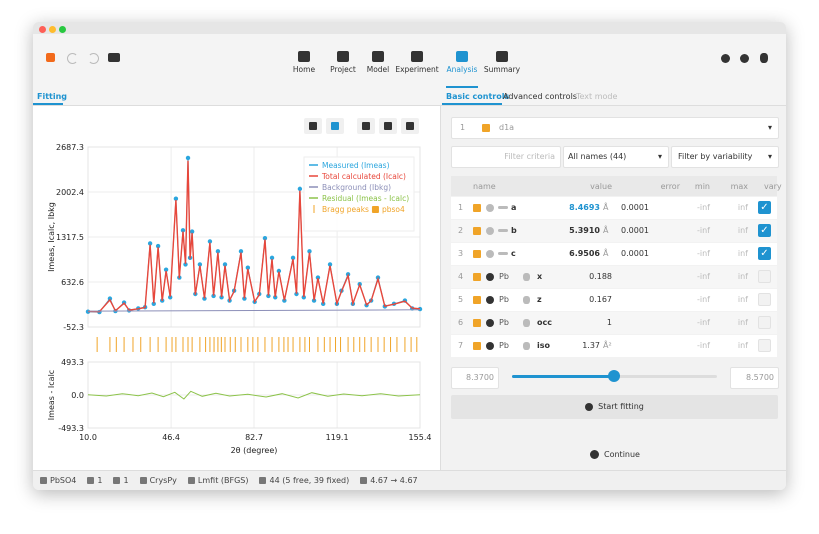 This screenshot has width=819, height=534. I want to click on param-name: x, so click(540, 276).